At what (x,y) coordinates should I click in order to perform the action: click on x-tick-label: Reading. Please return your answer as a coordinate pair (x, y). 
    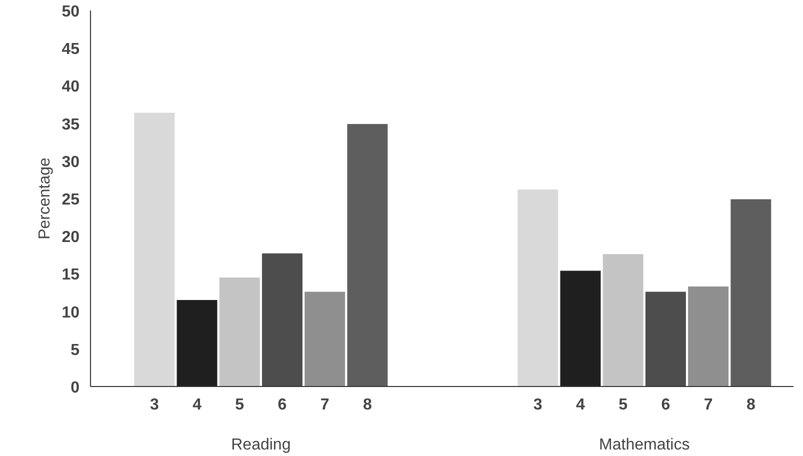
    Looking at the image, I should click on (261, 445).